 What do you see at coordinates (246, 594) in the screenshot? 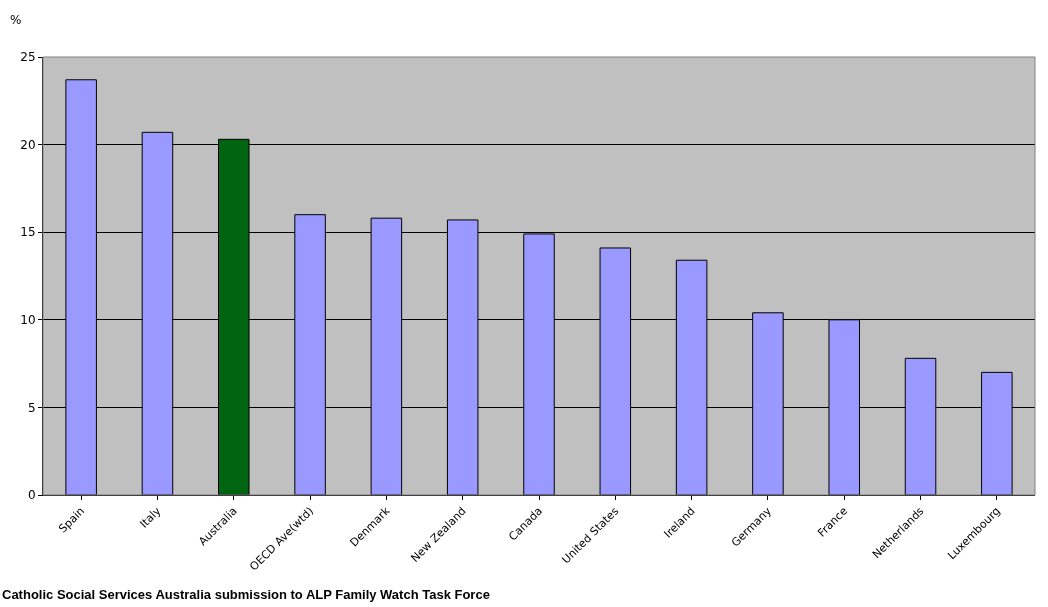
I see `text: Catholic Social Services Australia submission to ALP Family Watch Task Force` at bounding box center [246, 594].